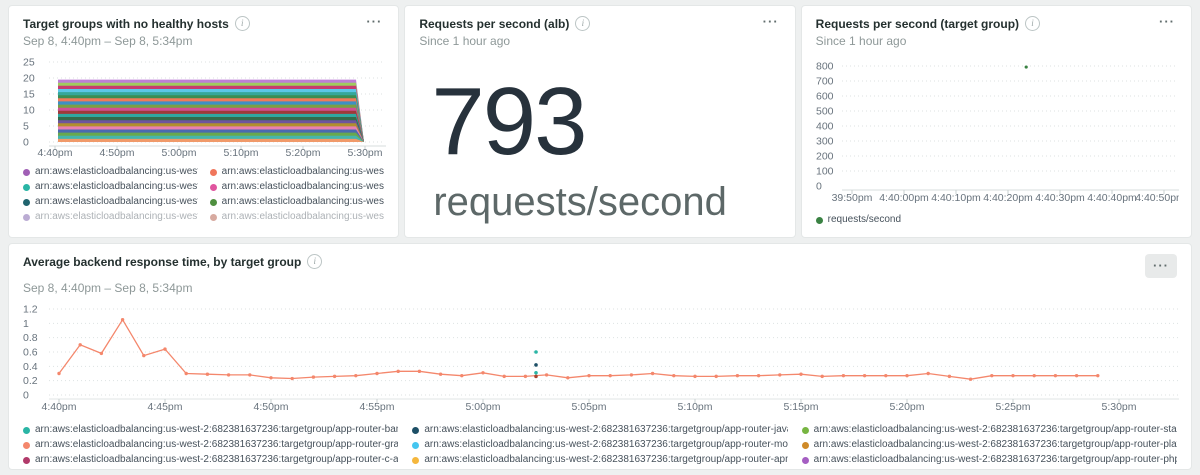 The width and height of the screenshot is (1200, 475). What do you see at coordinates (906, 407) in the screenshot?
I see `svg-text: 5:20pm` at bounding box center [906, 407].